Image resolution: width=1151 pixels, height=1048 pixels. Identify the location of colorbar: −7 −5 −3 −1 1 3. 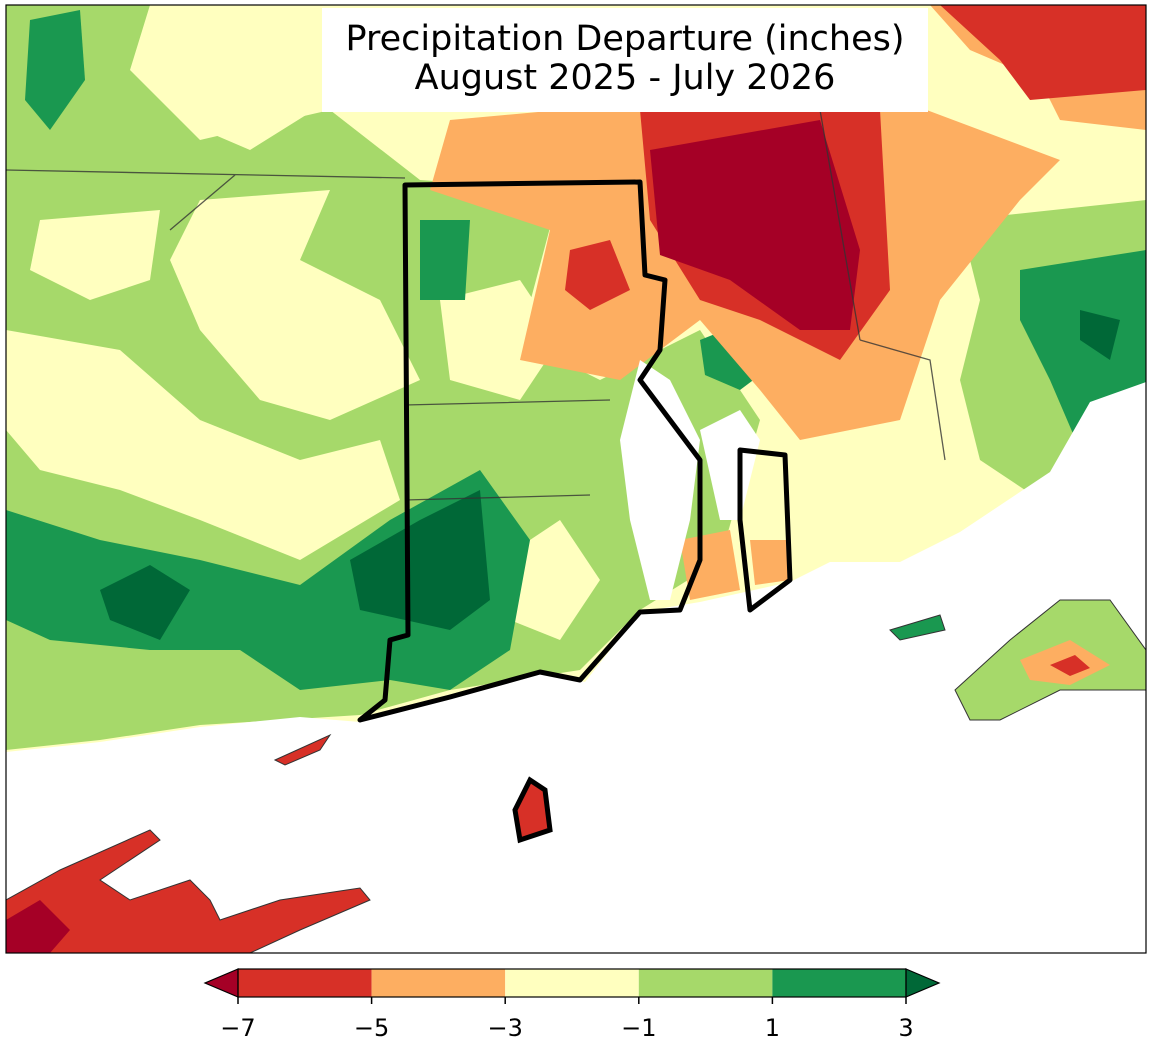
(572, 1005).